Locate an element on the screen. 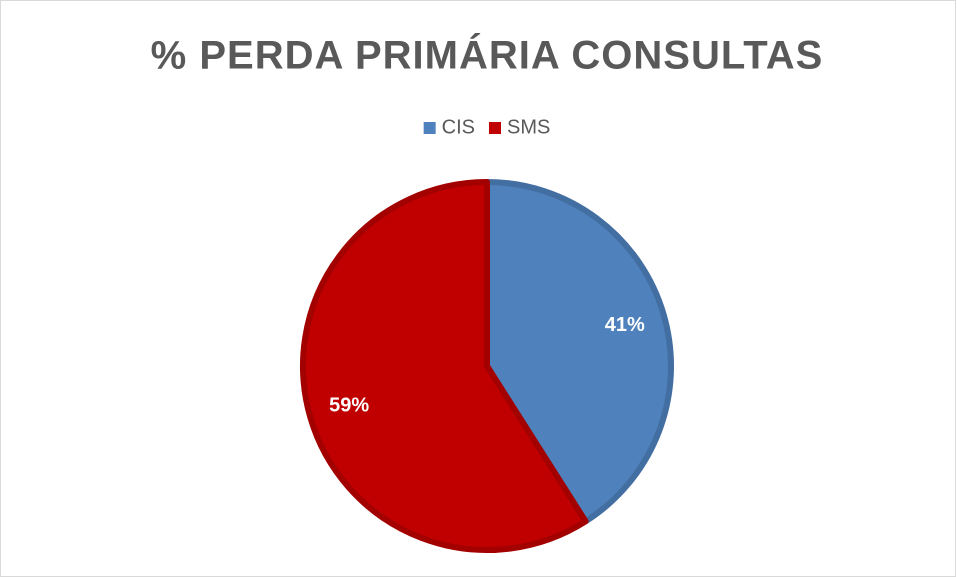 This screenshot has height=577, width=957. legend-label: SMS is located at coordinates (528, 127).